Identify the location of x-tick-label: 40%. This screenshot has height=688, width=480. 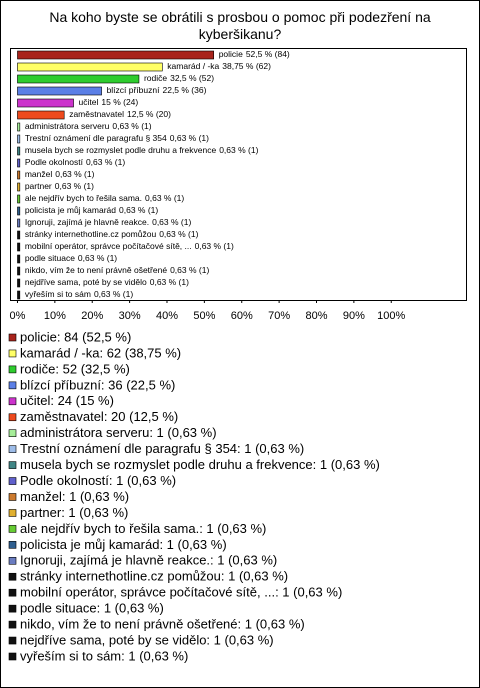
(167, 316).